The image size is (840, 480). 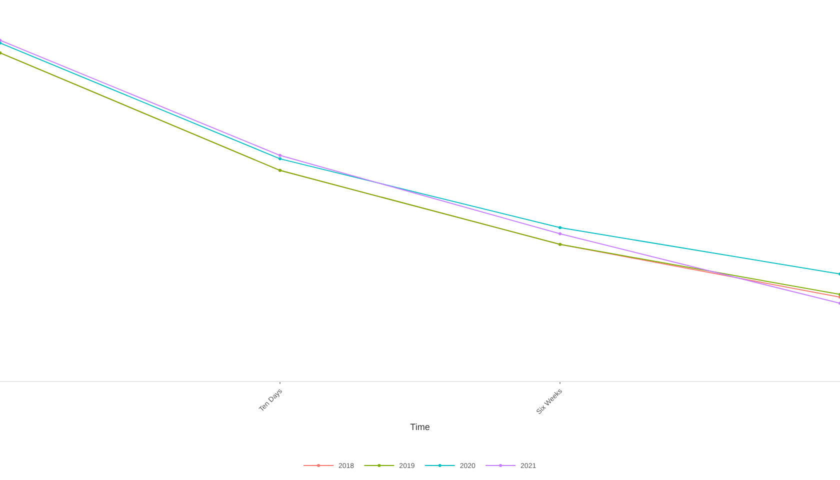 What do you see at coordinates (420, 427) in the screenshot?
I see `x-axis-title: Time` at bounding box center [420, 427].